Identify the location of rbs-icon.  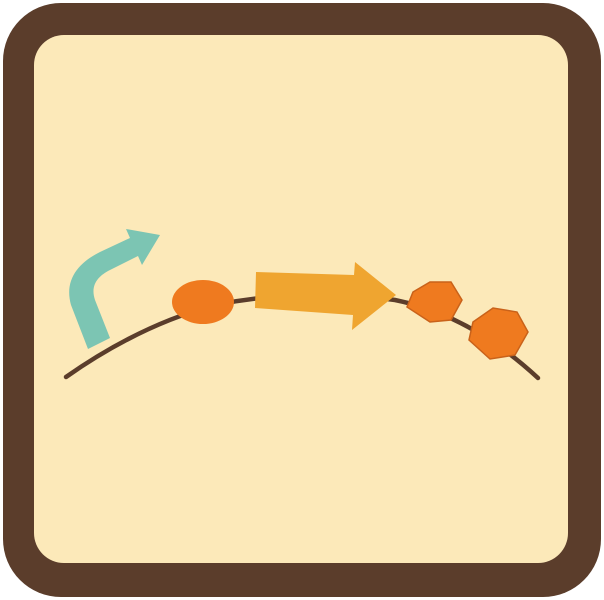
(203, 302).